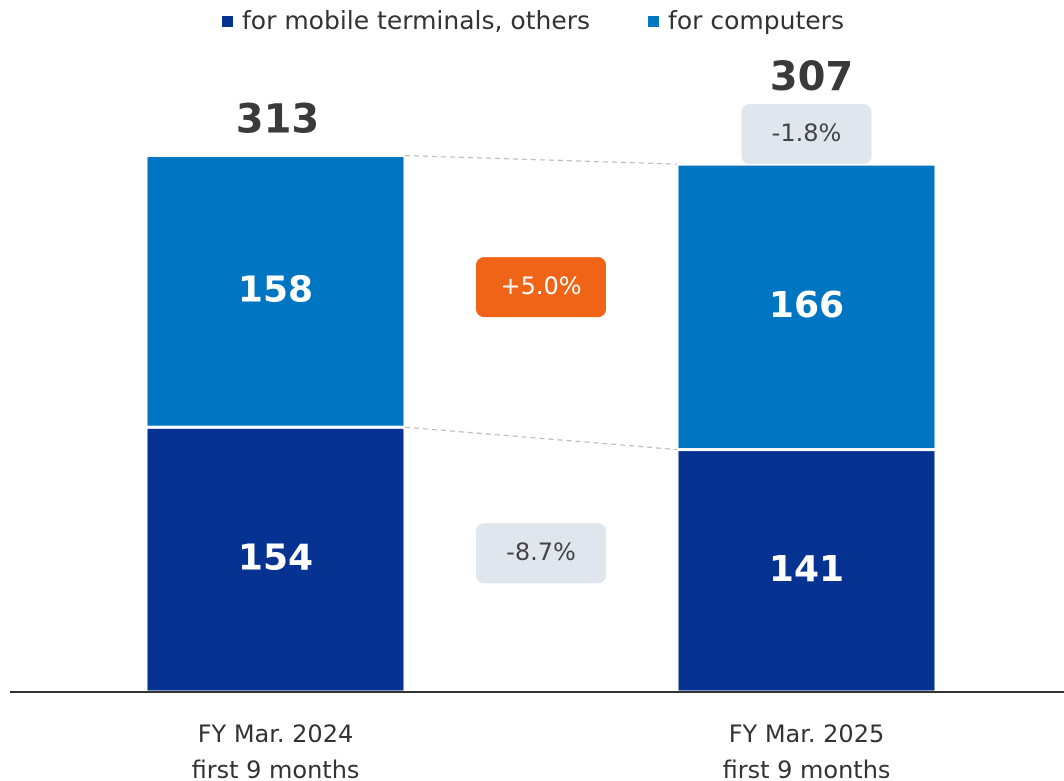  I want to click on total-change: -1.8%, so click(806, 134).